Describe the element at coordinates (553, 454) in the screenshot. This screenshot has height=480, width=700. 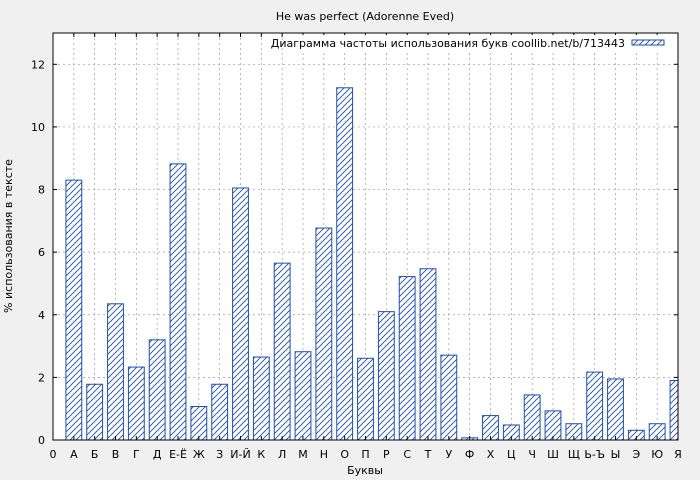
I see `x-tick-label: Ш` at that location.